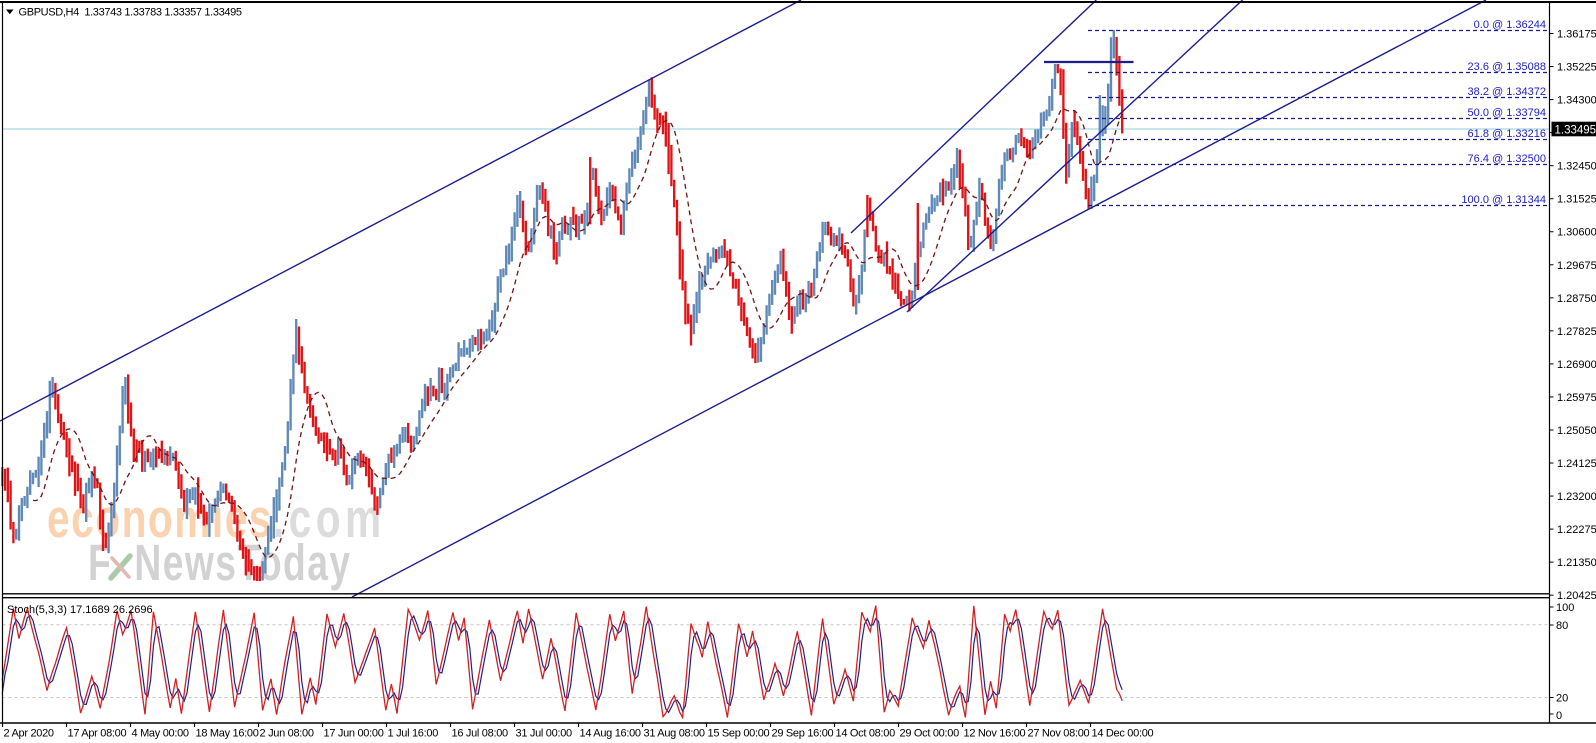 The height and width of the screenshot is (743, 1596). Describe the element at coordinates (1576, 167) in the screenshot. I see `svg-text: 1.32450` at that location.